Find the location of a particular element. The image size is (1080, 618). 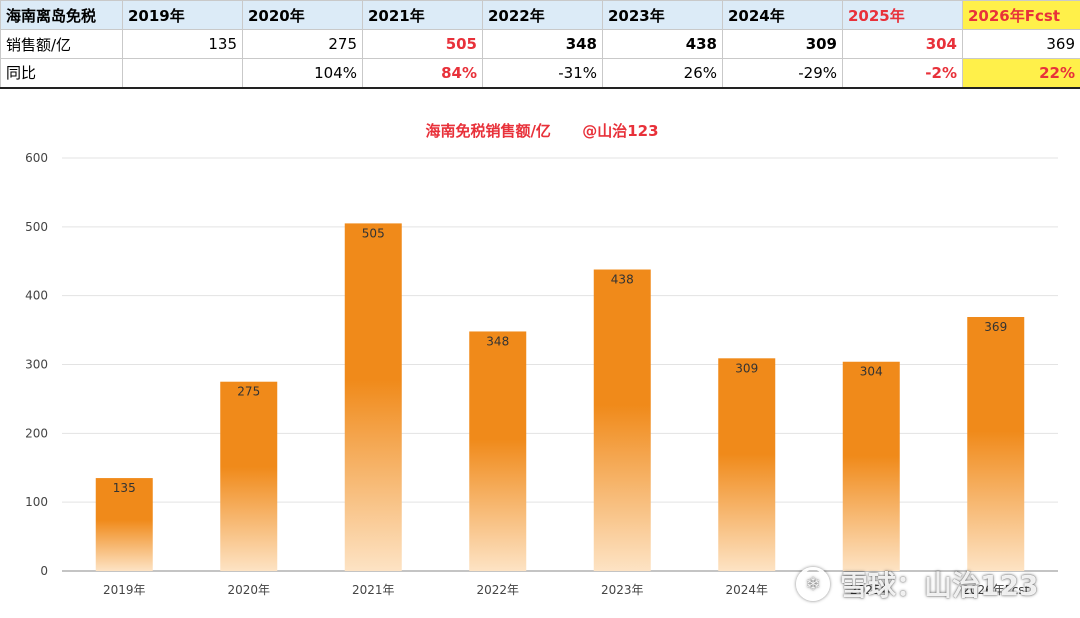

bar-value-label: 135 is located at coordinates (124, 488).